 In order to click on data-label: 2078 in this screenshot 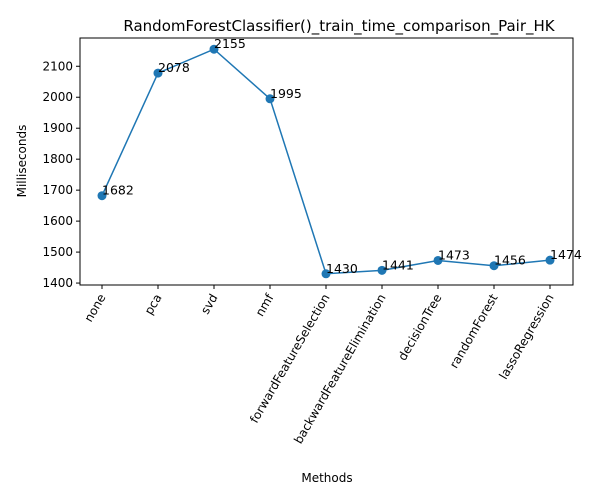, I will do `click(174, 67)`.